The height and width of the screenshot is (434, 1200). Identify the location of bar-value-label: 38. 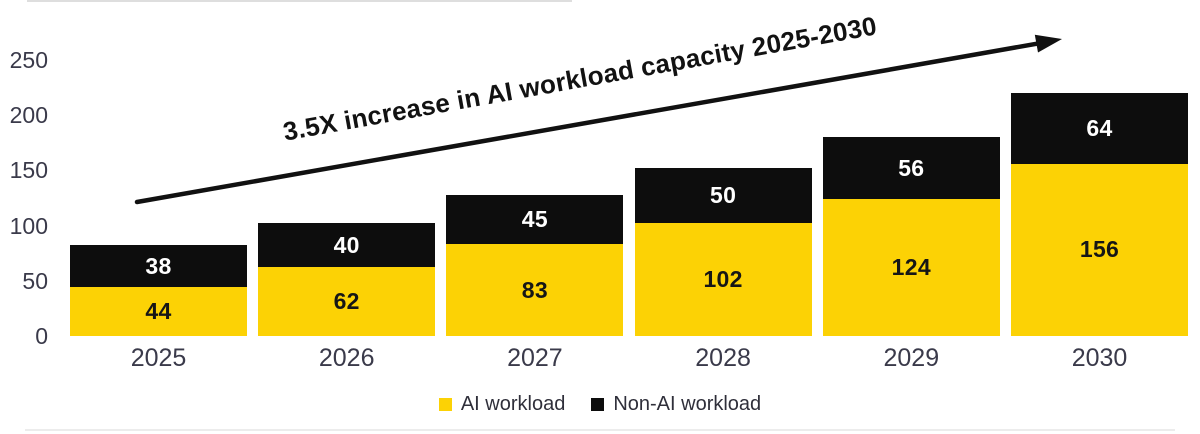
(158, 265).